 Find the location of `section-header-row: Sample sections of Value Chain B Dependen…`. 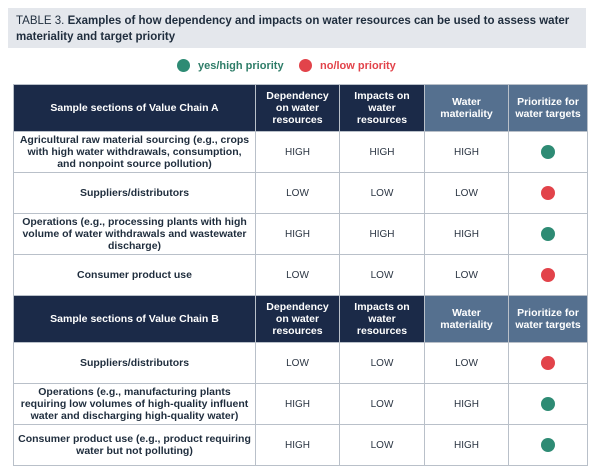

section-header-row: Sample sections of Value Chain B Dependen… is located at coordinates (300, 319).